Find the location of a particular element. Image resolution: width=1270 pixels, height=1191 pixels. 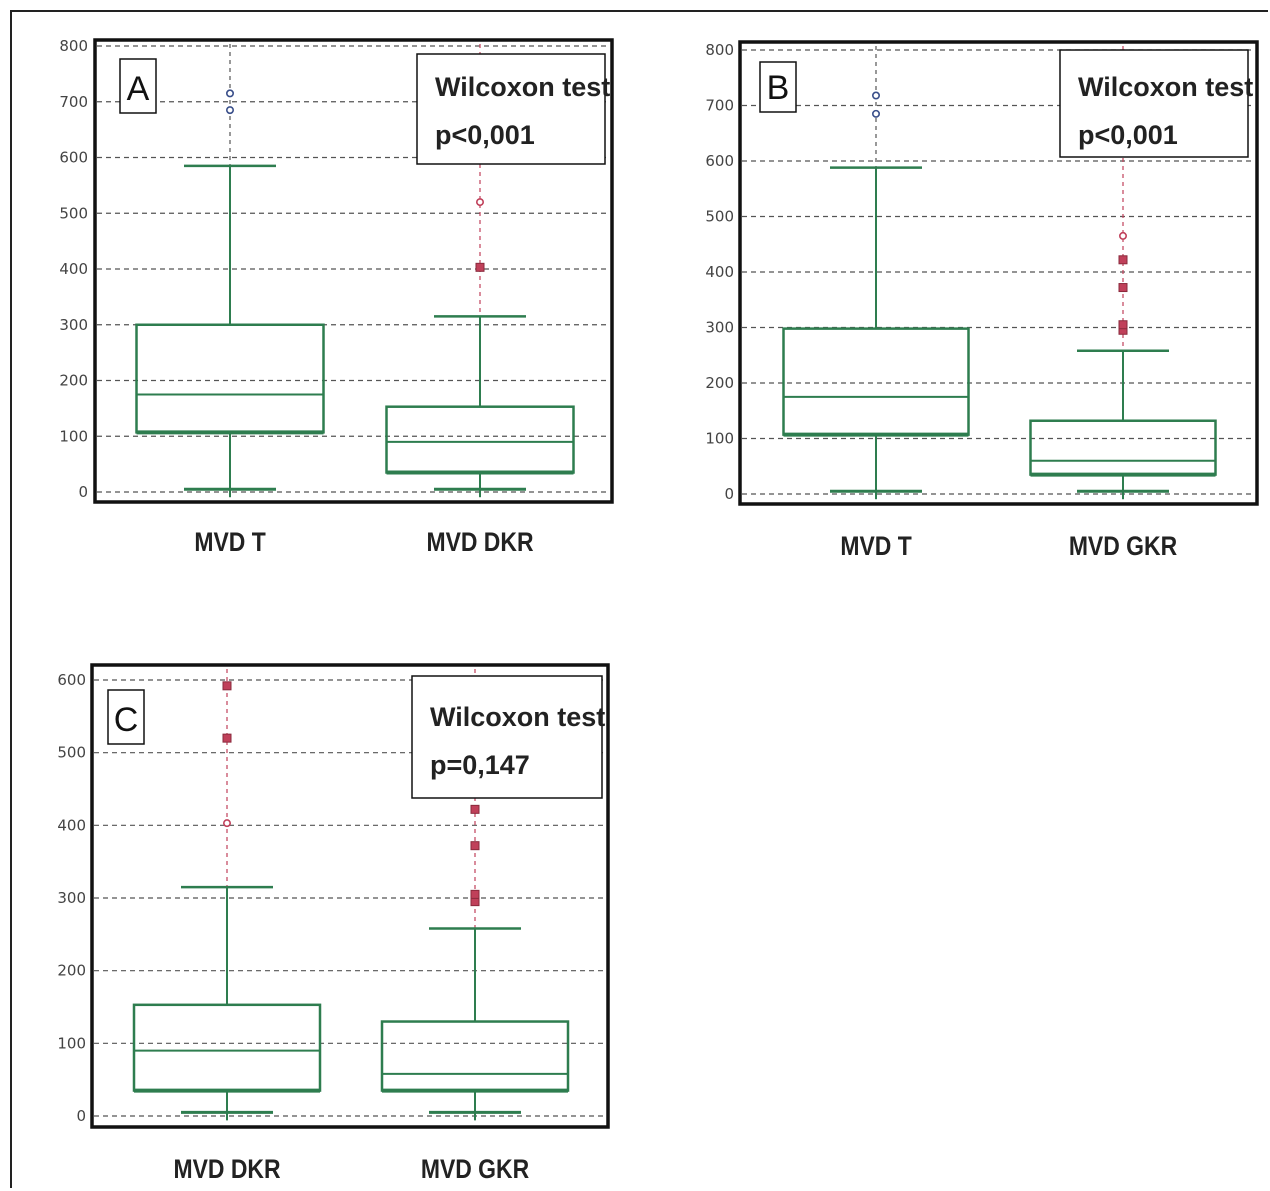

panel-letter: C is located at coordinates (126, 720).